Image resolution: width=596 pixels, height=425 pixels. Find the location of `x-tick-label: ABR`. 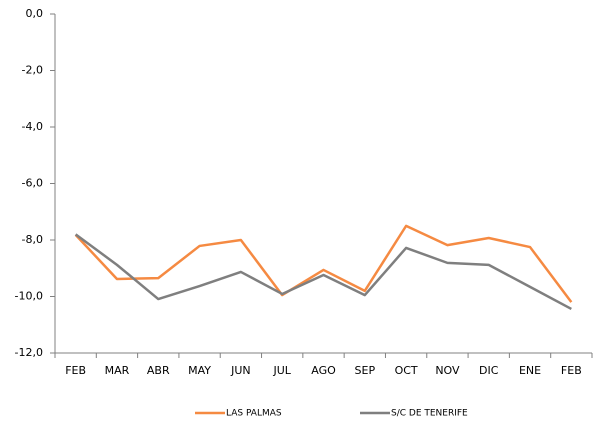

x-tick-label: ABR is located at coordinates (158, 370).